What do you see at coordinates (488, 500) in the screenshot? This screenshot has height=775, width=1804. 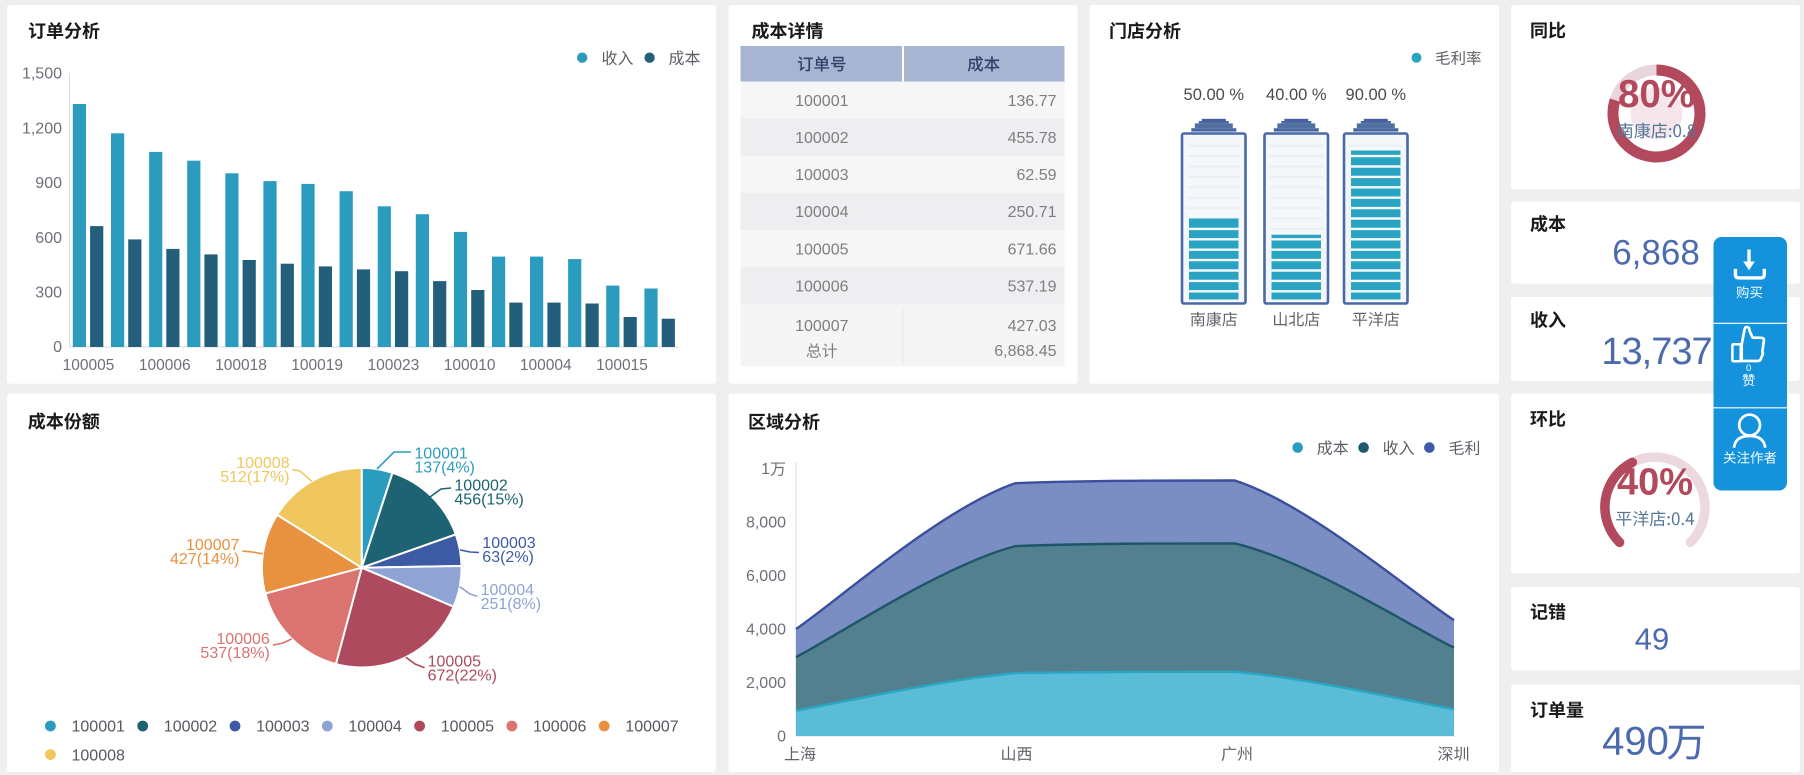 I see `svg-text: 456(15%)` at bounding box center [488, 500].